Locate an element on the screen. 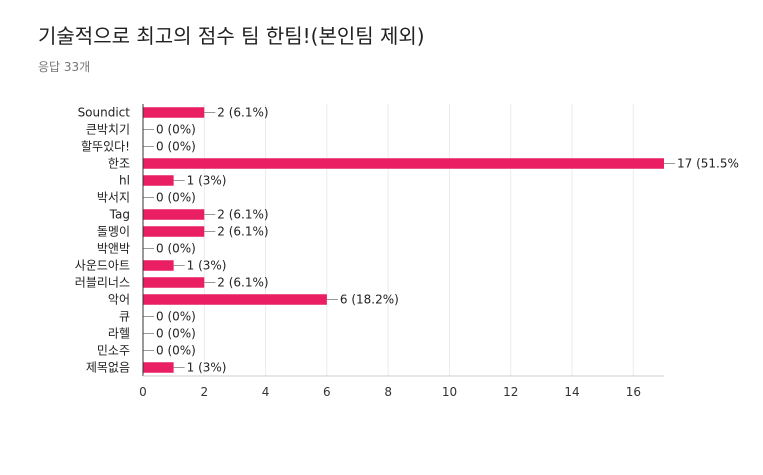 The image size is (763, 475). category-label: 박서지 is located at coordinates (113, 198).